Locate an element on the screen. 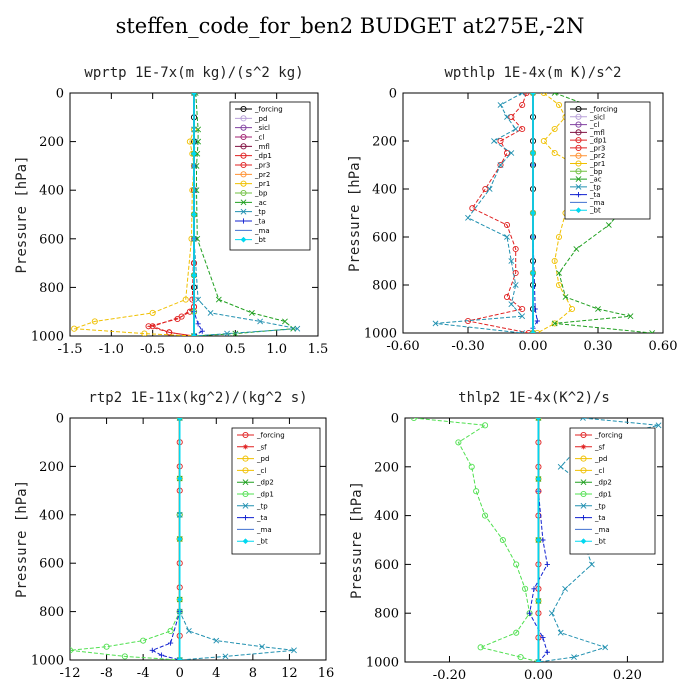 This screenshot has height=700, width=700. legend-label: _mfl is located at coordinates (262, 147).